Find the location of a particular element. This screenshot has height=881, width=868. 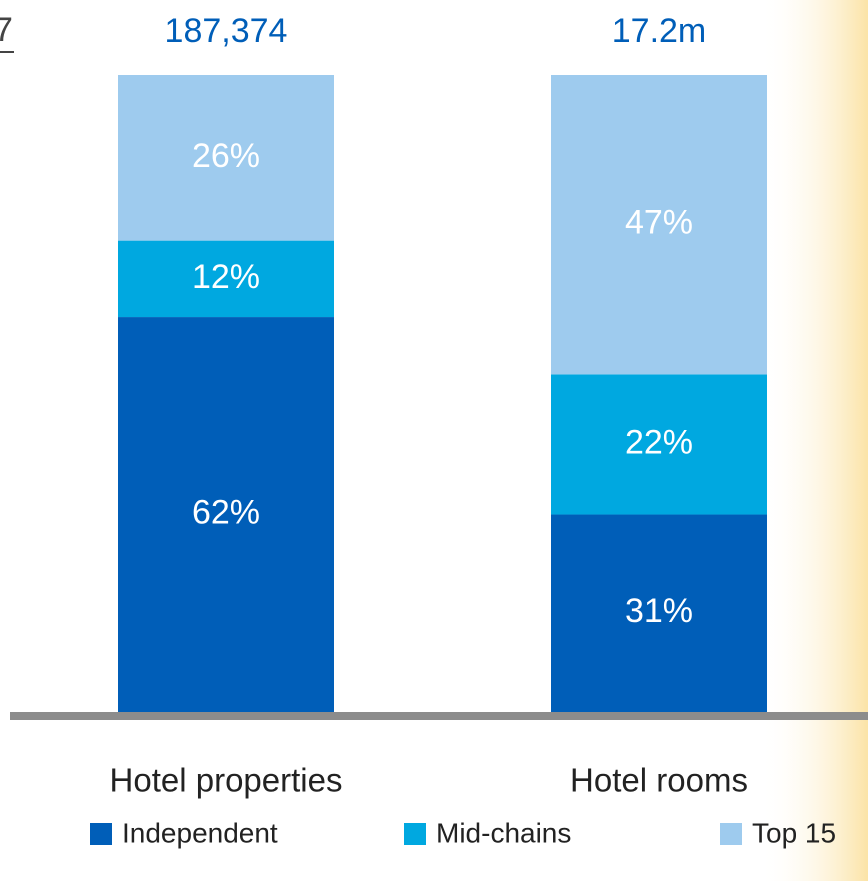

total-label: 187,374 is located at coordinates (226, 31).